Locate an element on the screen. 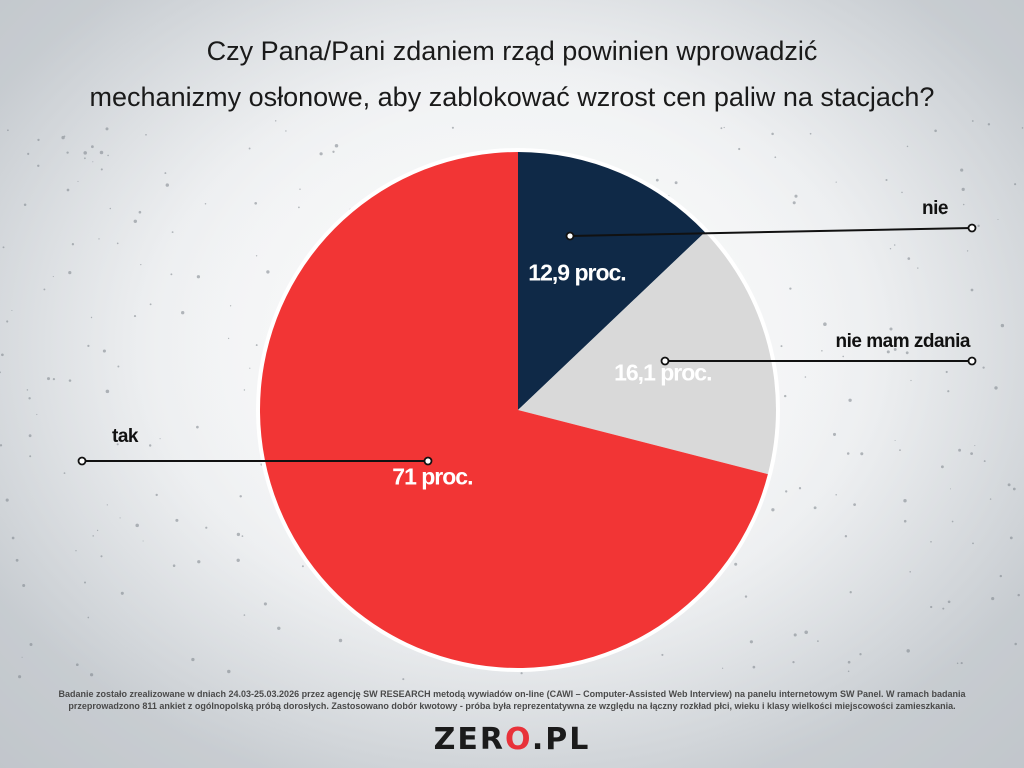 The width and height of the screenshot is (1024, 768). zero-pl-logo: ZERO.PL is located at coordinates (512, 739).